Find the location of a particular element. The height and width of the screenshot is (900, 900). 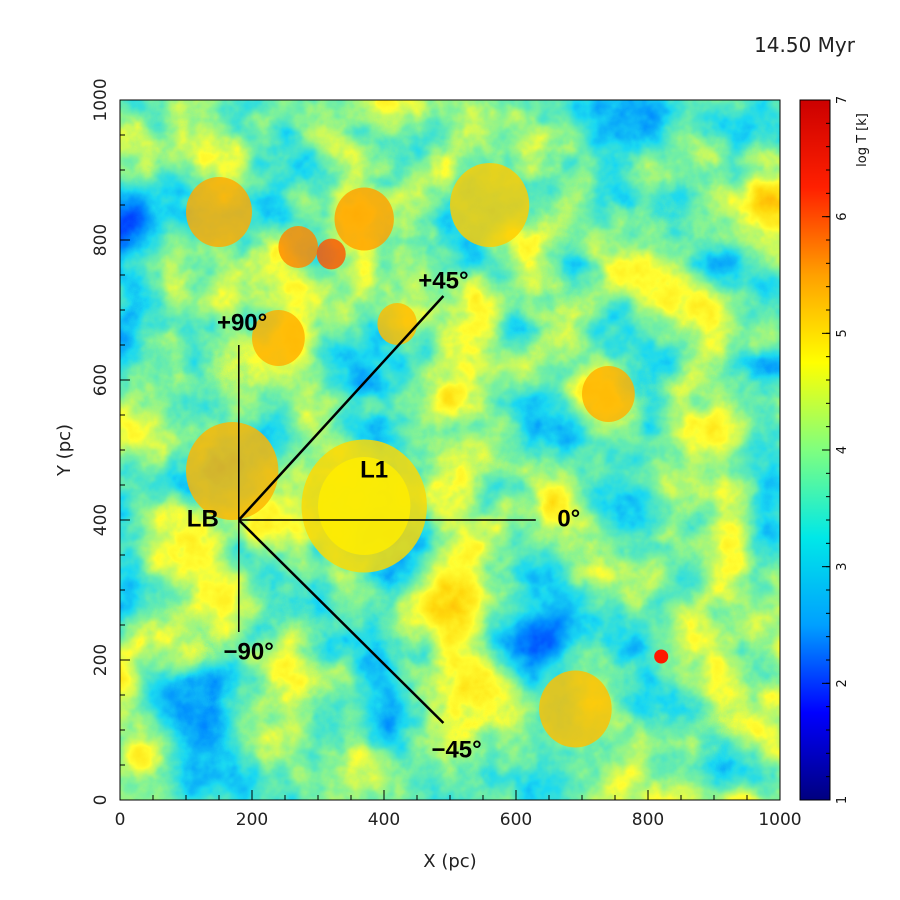

x-tick-label-0: 0 is located at coordinates (120, 820).